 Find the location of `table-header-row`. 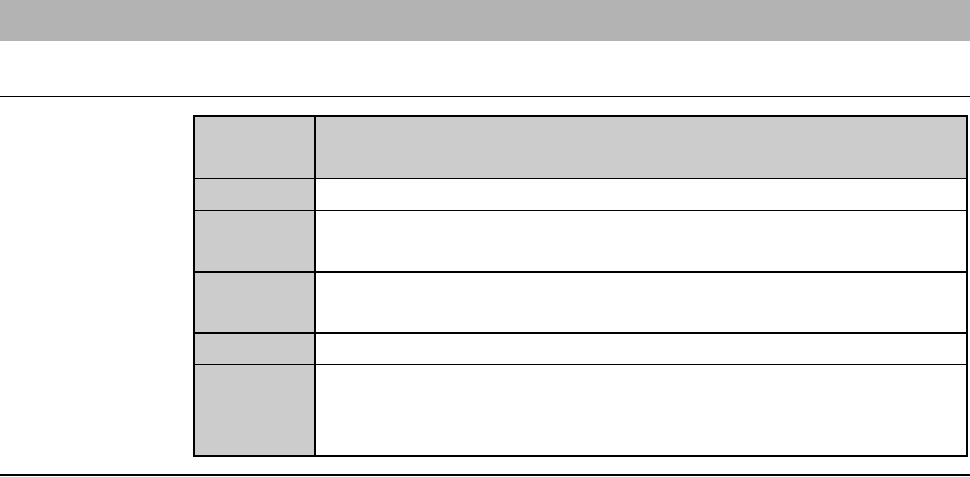

table-header-row is located at coordinates (580, 147).